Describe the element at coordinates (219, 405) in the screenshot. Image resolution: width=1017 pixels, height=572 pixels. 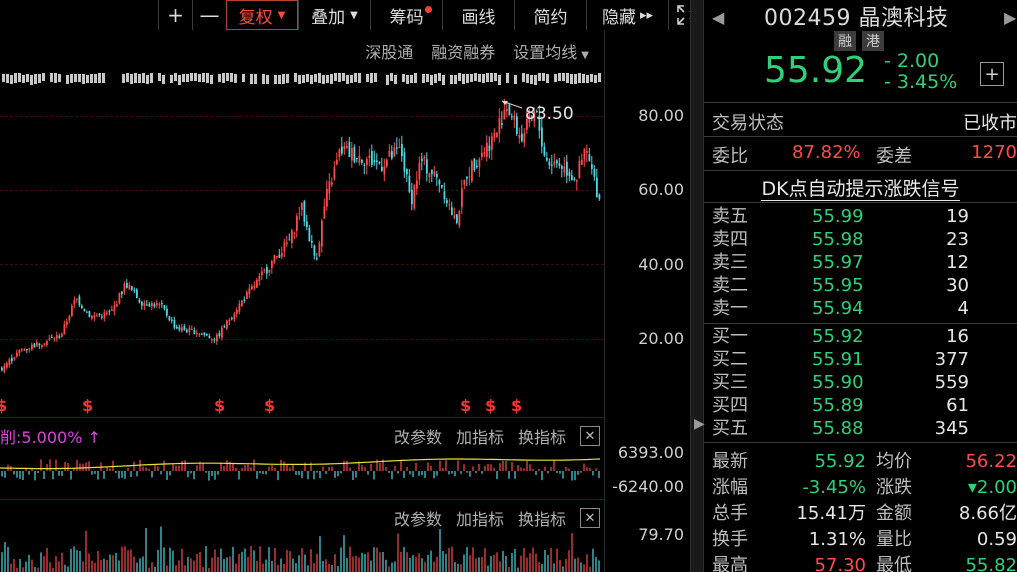
I see `signal-mark-icon: $` at that location.